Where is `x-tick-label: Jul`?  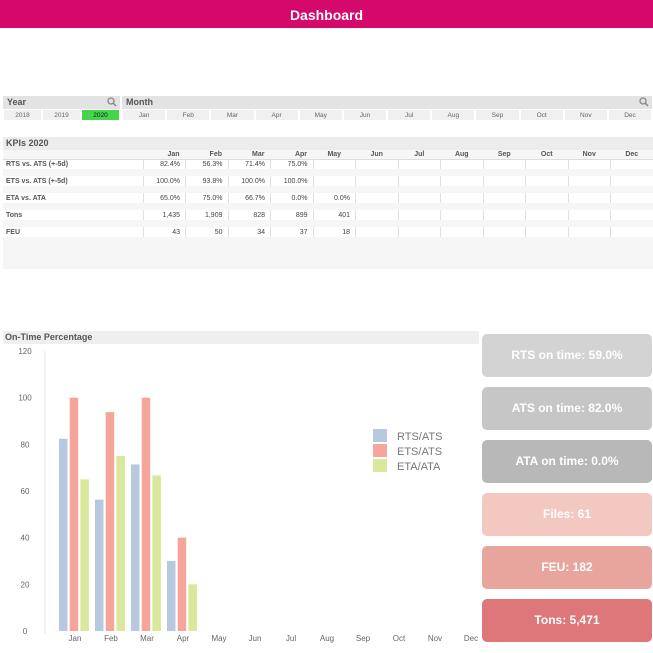
x-tick-label: Jul is located at coordinates (291, 638).